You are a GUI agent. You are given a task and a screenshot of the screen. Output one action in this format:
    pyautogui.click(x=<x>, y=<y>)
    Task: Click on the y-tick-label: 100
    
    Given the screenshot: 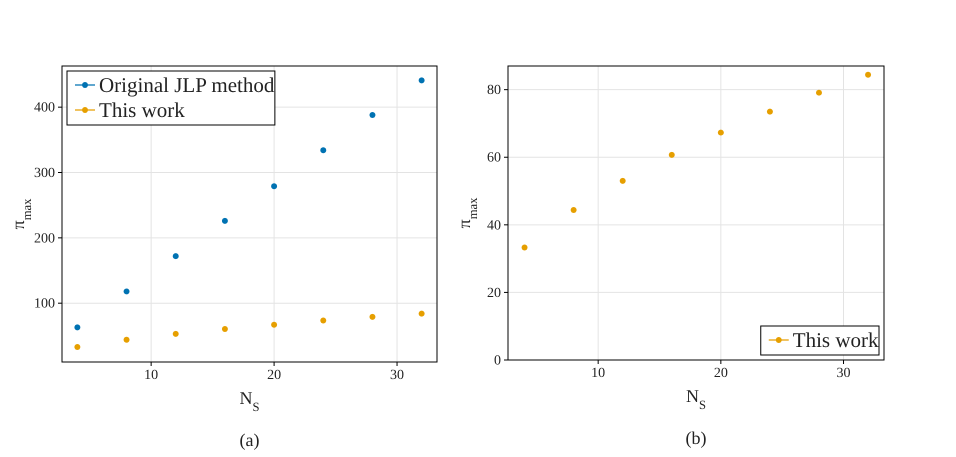 What is the action you would take?
    pyautogui.click(x=44, y=304)
    